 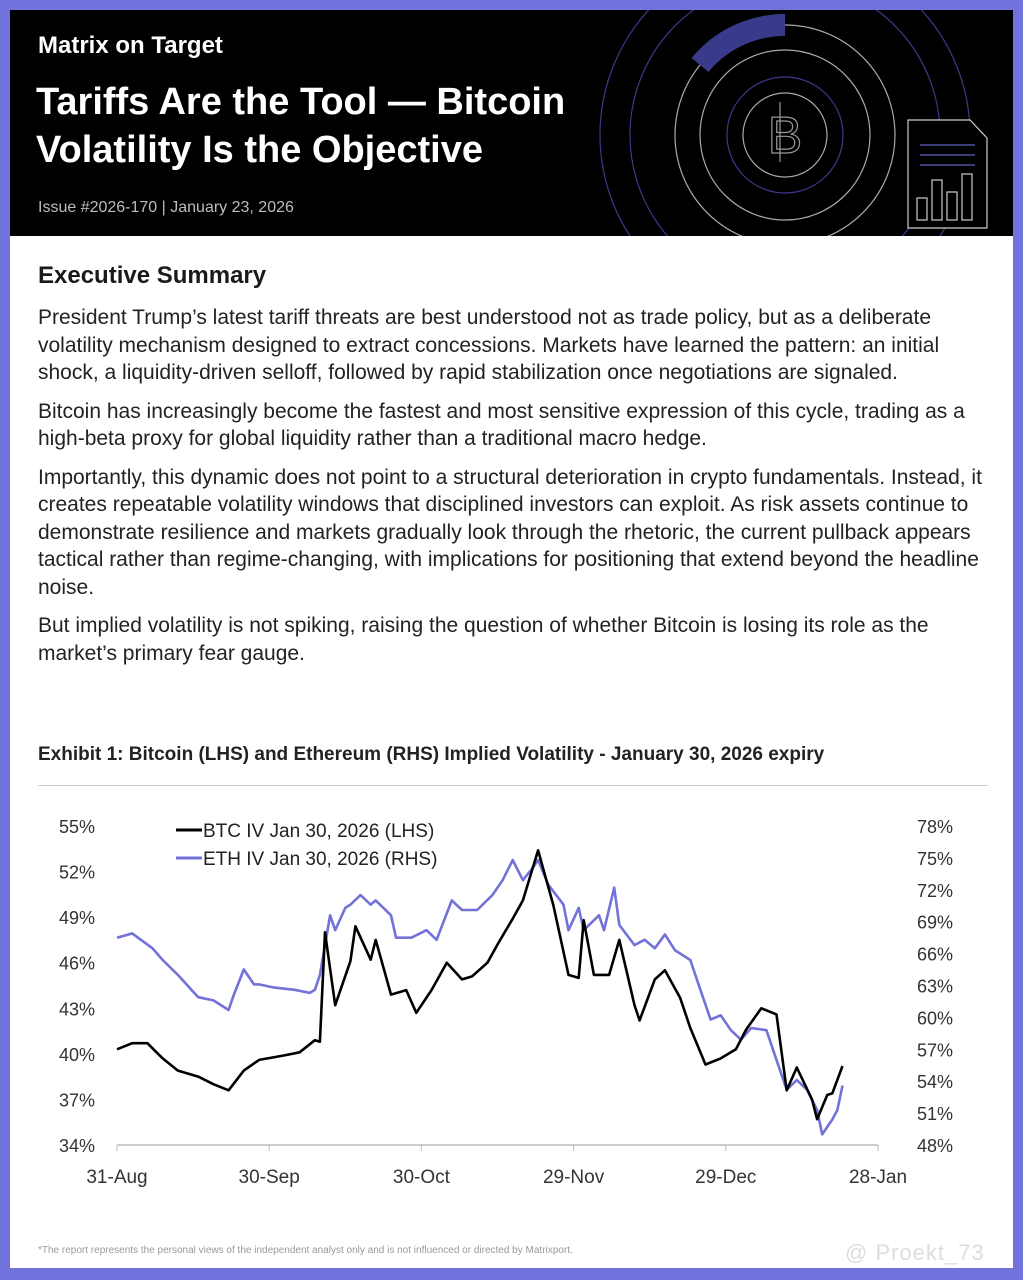 I want to click on x-tick-label: 29-Dec, so click(x=725, y=1177).